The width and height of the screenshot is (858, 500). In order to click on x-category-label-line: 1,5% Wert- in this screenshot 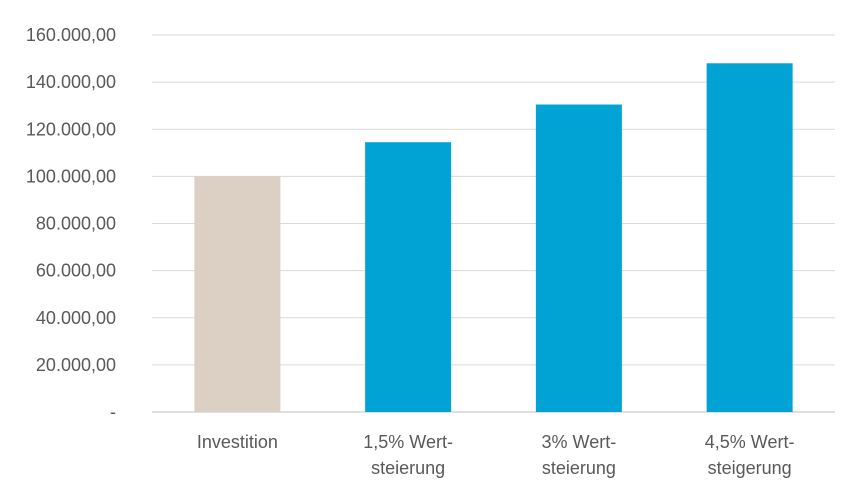, I will do `click(408, 442)`.